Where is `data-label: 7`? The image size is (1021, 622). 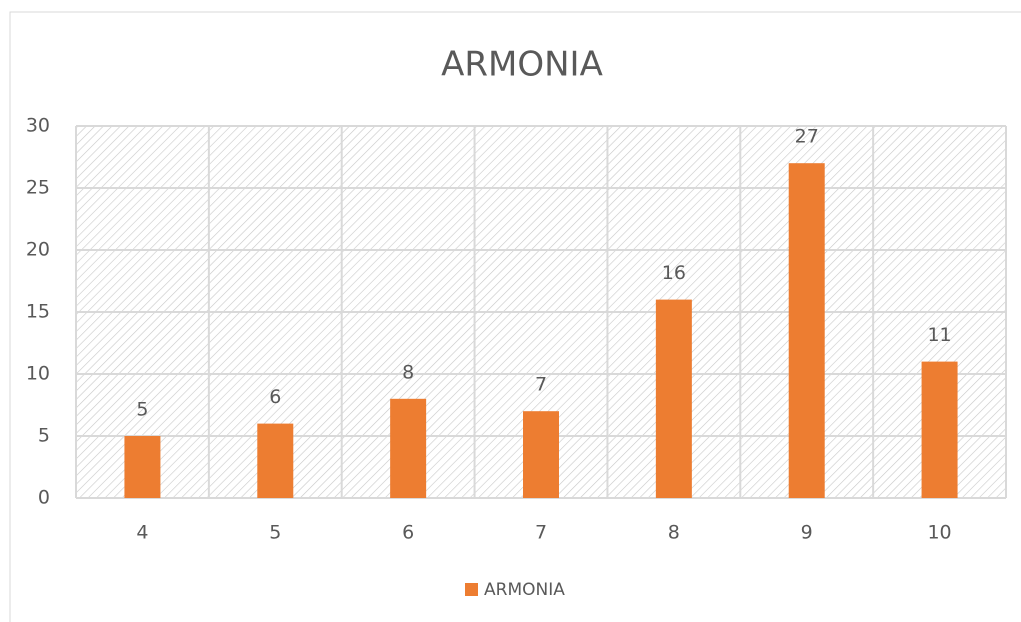
data-label: 7 is located at coordinates (541, 385).